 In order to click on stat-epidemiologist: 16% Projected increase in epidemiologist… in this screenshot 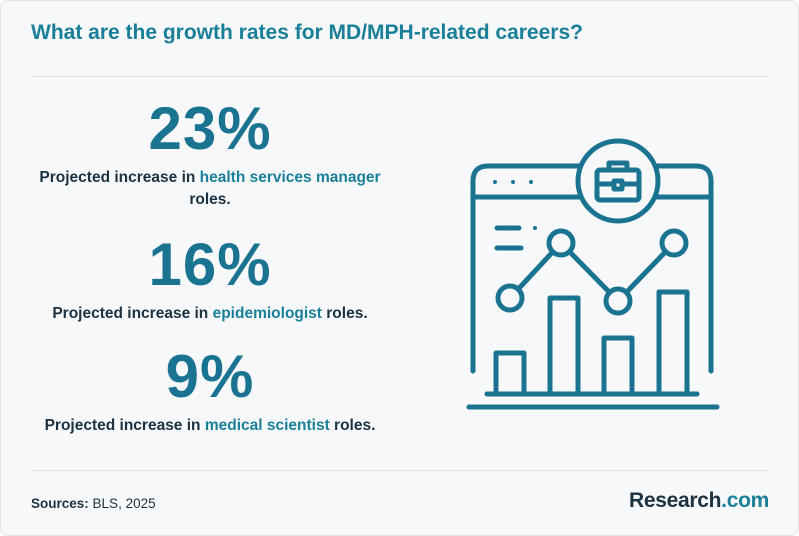, I will do `click(210, 280)`.